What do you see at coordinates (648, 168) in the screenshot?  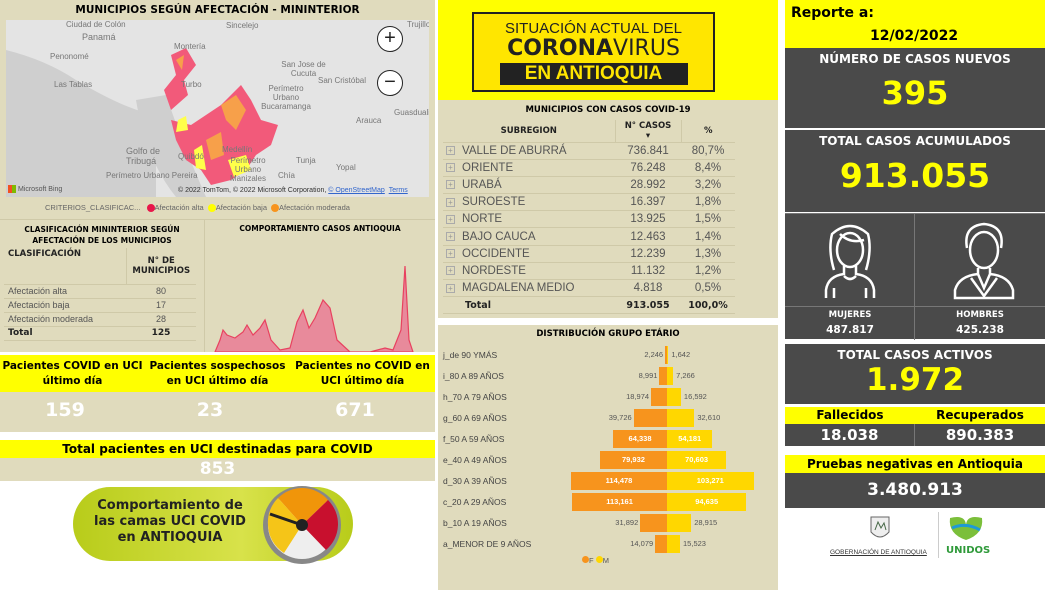 I see `cases: 76.248` at bounding box center [648, 168].